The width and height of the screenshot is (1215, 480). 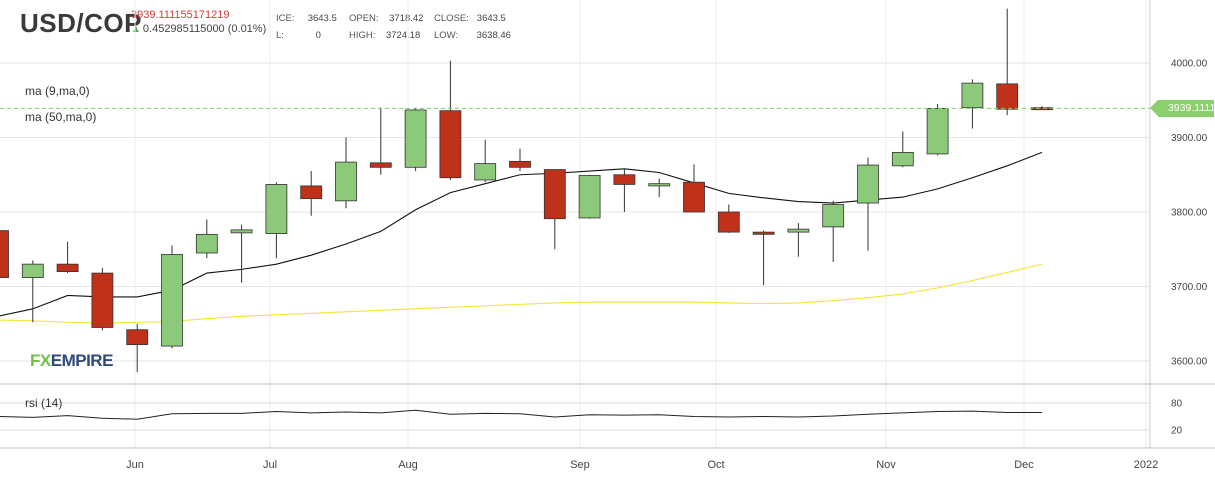 I want to click on x-tick-label: 2022, so click(x=1146, y=465).